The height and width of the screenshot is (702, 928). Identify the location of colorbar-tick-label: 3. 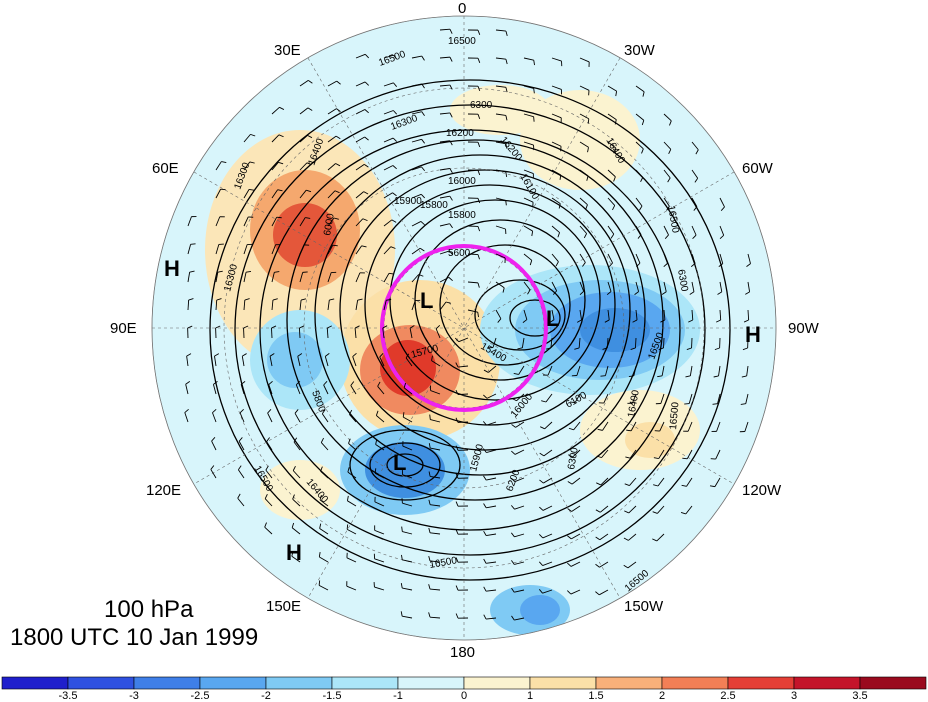
(794, 696).